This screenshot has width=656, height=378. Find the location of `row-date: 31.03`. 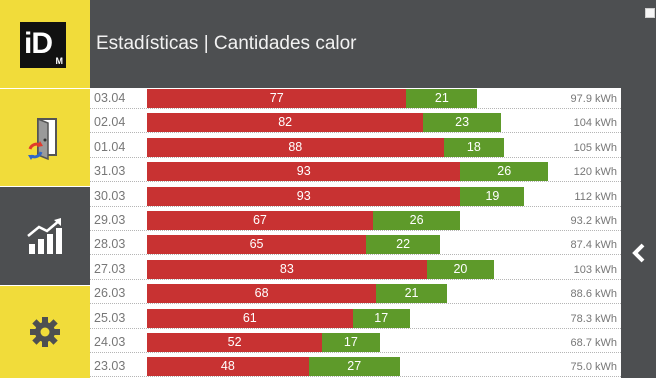

row-date: 31.03 is located at coordinates (110, 171).